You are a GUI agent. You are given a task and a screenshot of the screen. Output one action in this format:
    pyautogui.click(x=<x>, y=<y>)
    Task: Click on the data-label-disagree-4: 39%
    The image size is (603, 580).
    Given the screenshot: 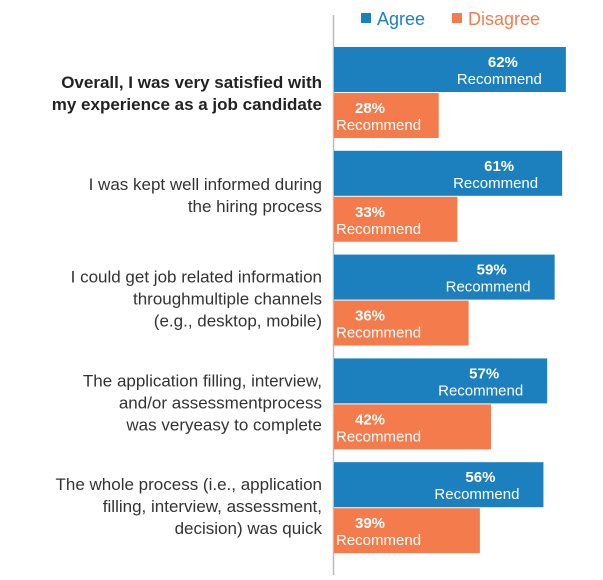 What is the action you would take?
    pyautogui.click(x=370, y=523)
    